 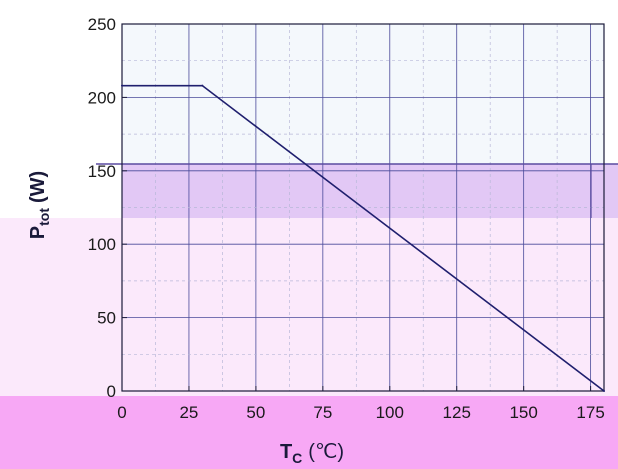 I want to click on y-tick-label: 50, so click(x=106, y=318).